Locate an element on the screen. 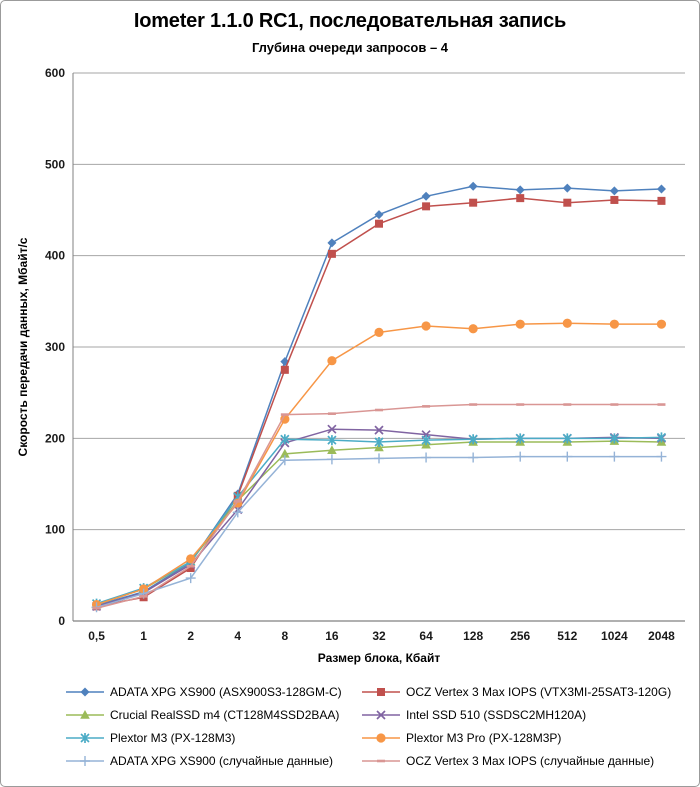  legend-item: Plextor M3 (PX-128M3) is located at coordinates (213, 738).